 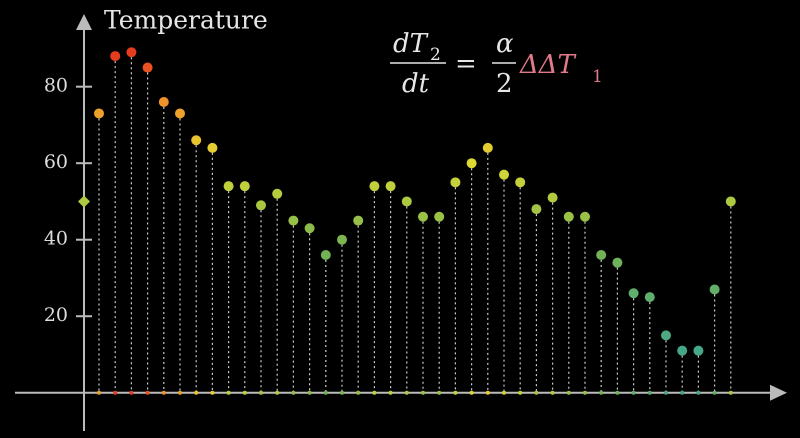 I want to click on eq-rhs-sub: 1, so click(x=597, y=77).